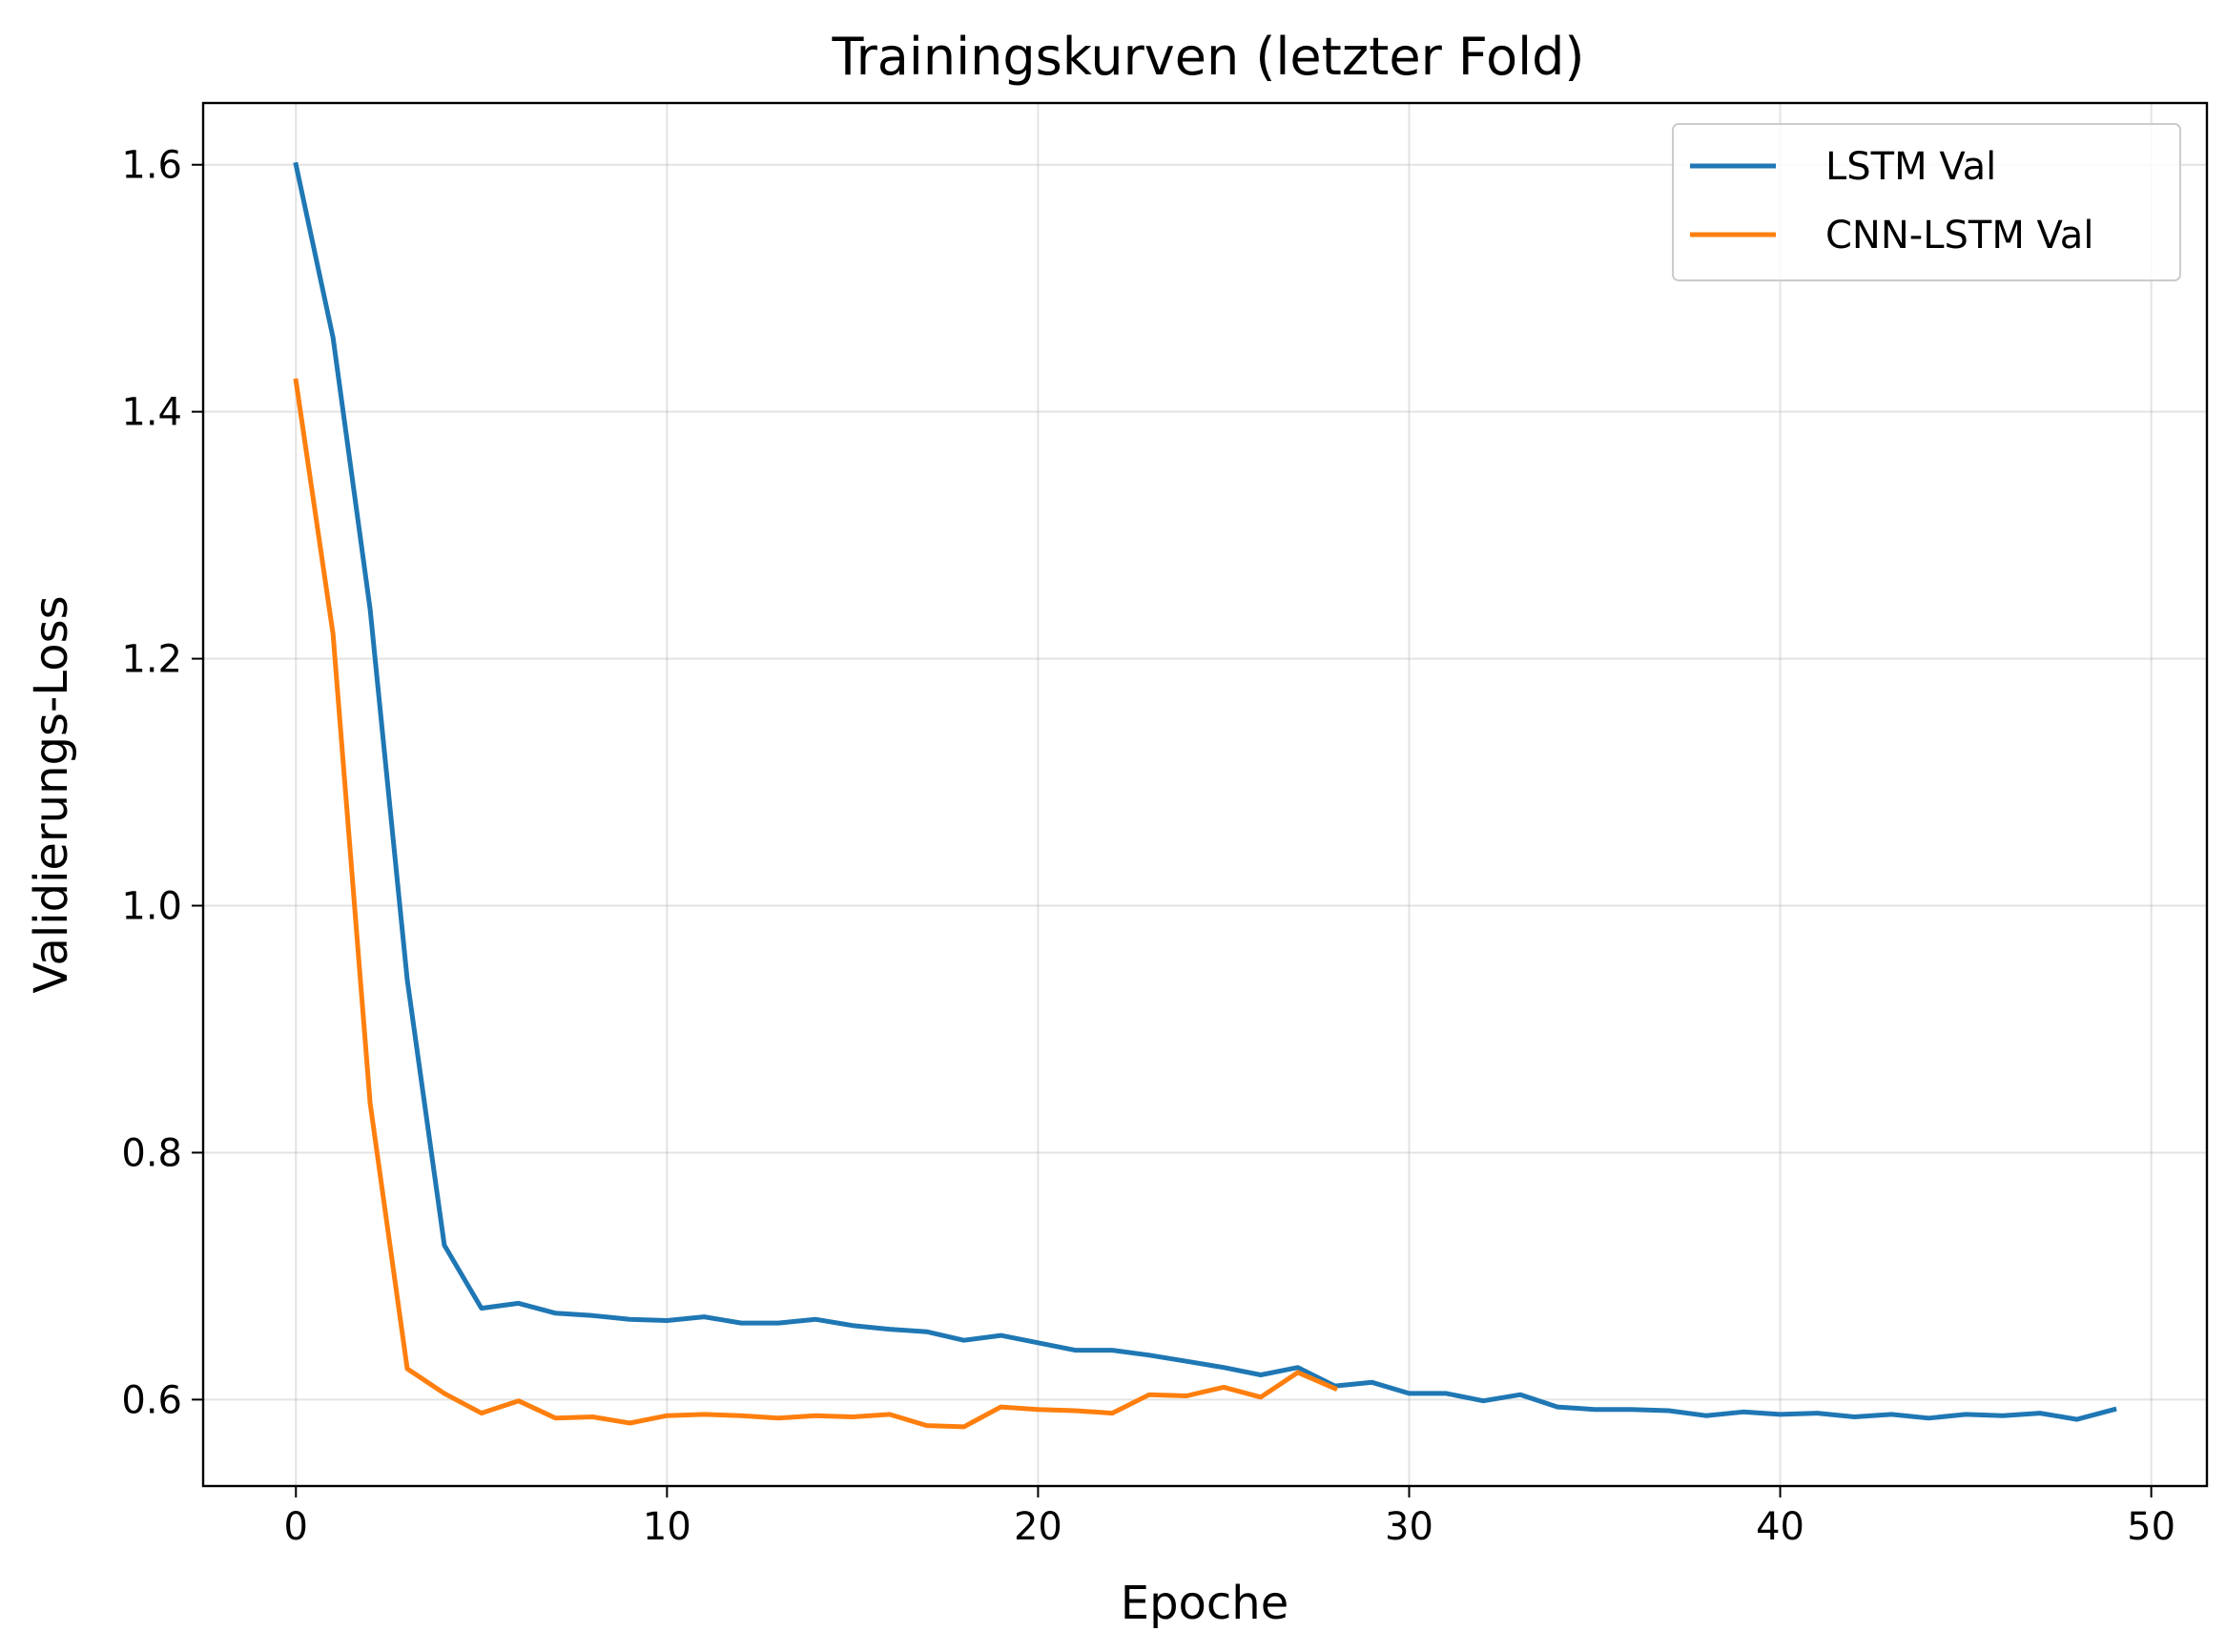  I want to click on x-tick-label: 10, so click(667, 1527).